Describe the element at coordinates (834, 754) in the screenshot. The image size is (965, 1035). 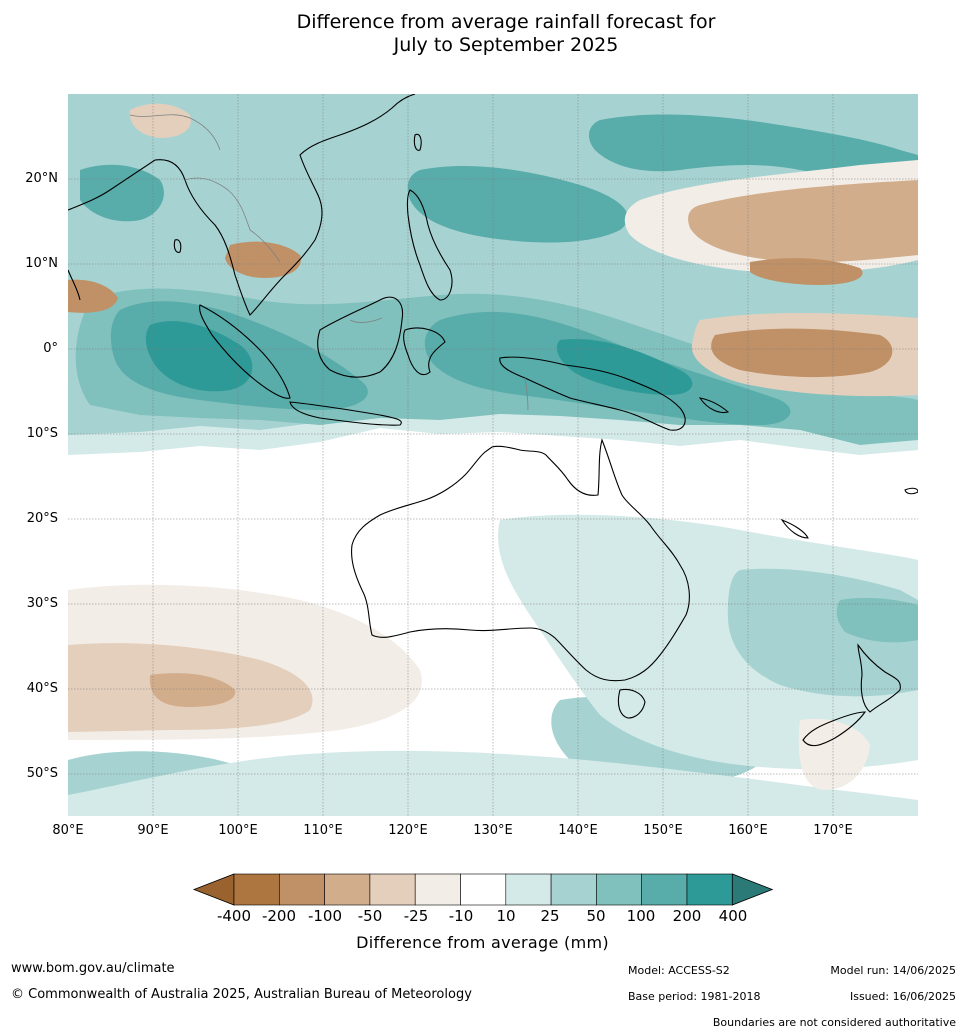
I see `dry-region-newzealand` at that location.